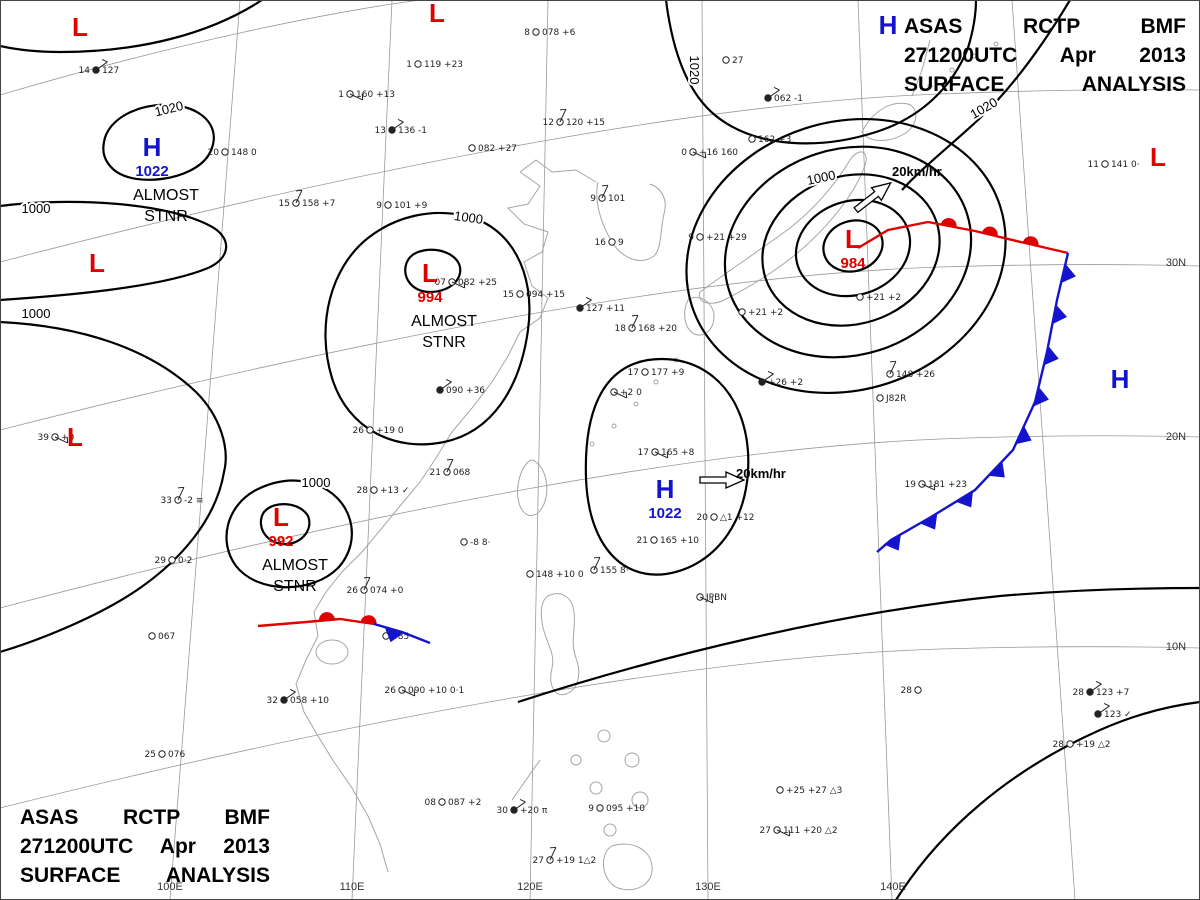 The height and width of the screenshot is (900, 1200). I want to click on meridian-line, so click(539, 450).